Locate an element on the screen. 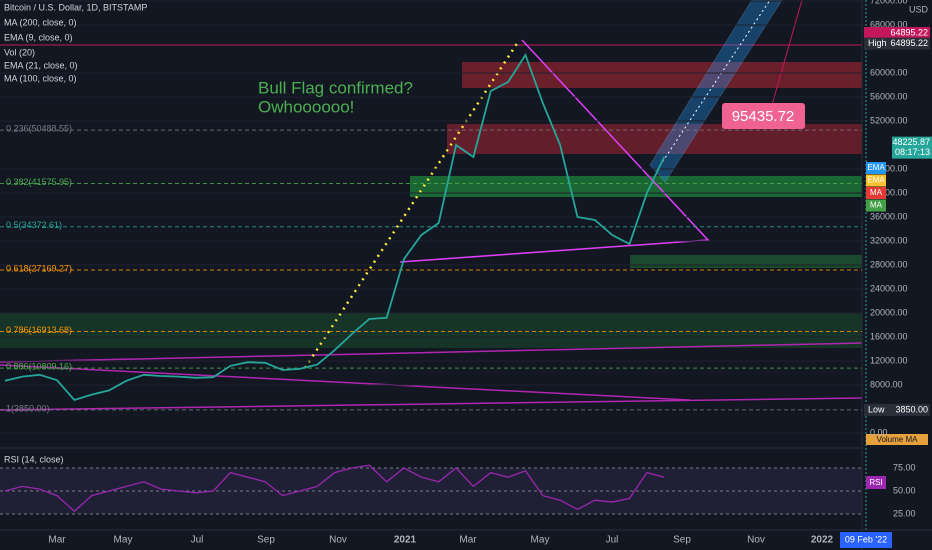  legend: EMA (9, close, 0) is located at coordinates (38, 37).